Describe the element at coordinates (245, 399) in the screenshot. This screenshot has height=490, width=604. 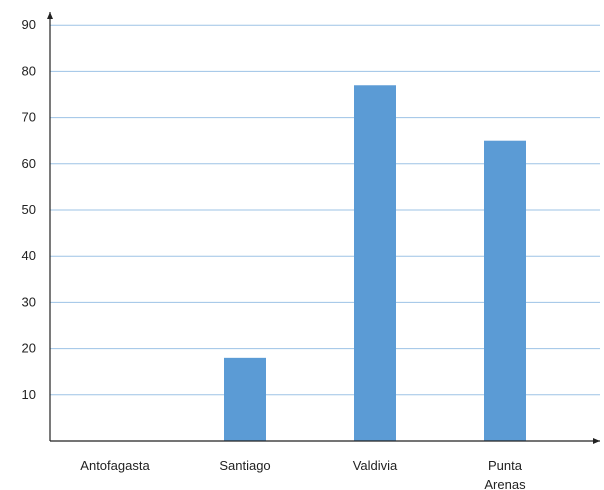
I see `bar-santiago` at that location.